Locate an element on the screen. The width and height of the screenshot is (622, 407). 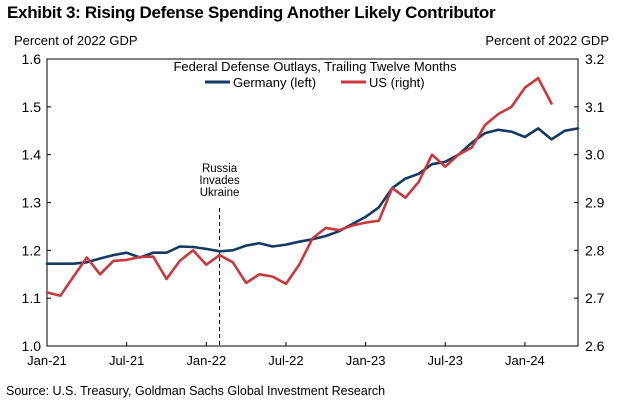
right-axis-tick-label: 3.0 is located at coordinates (595, 155).